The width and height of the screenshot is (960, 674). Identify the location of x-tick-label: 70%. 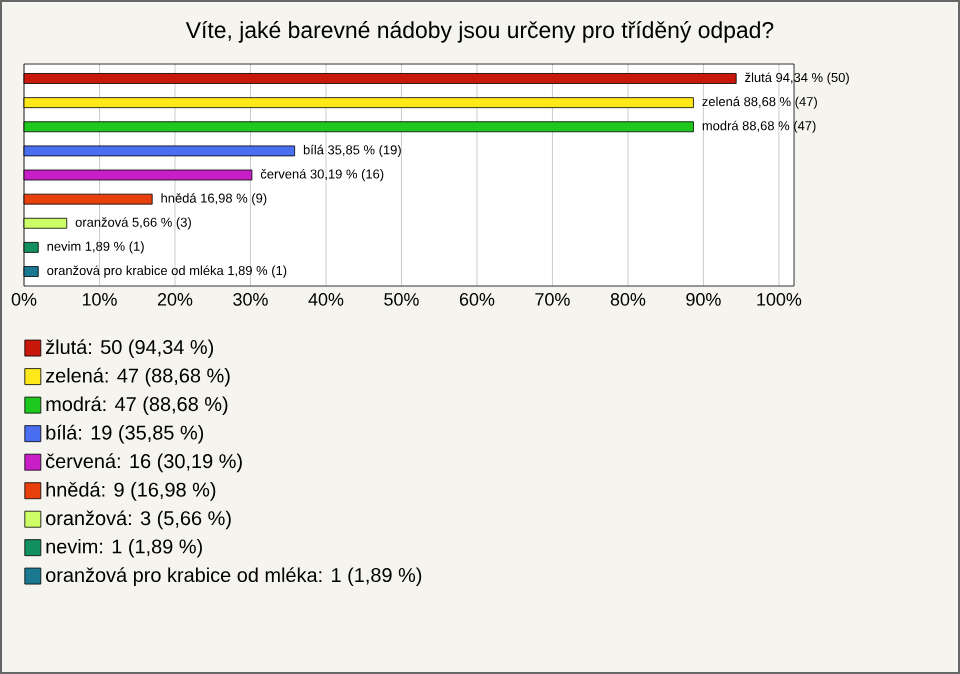
(552, 299).